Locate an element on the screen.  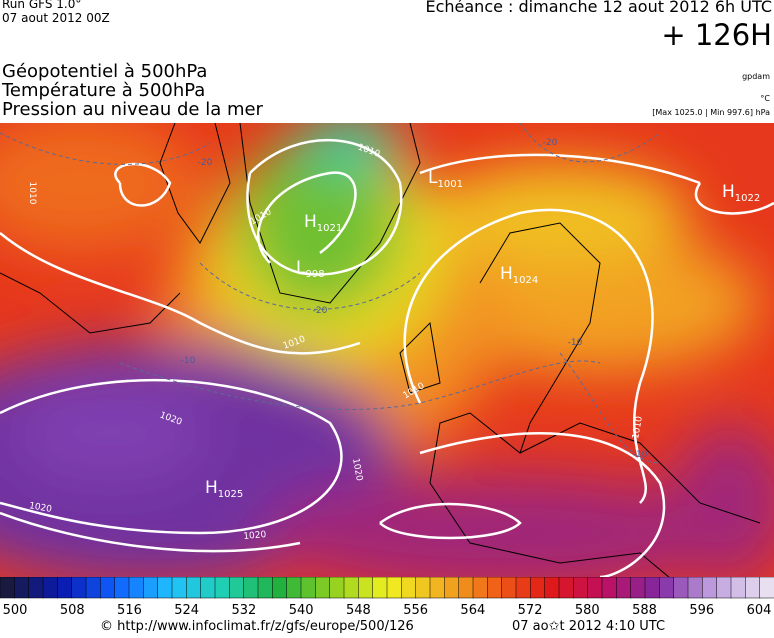
pressure-center: L998 is located at coordinates (310, 269).